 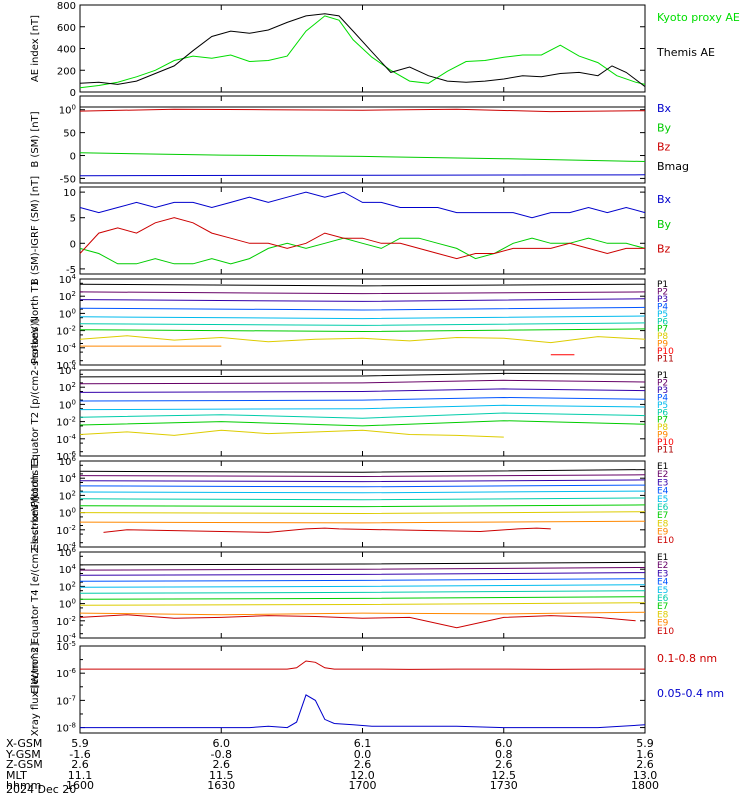 I want to click on legend-entry-prot-equator: P2, so click(x=662, y=383).